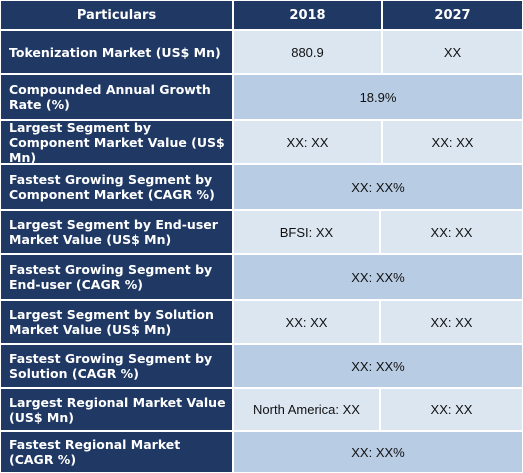 The image size is (523, 473). I want to click on row-label: Compounded Annual Growth Rate (%), so click(116, 97).